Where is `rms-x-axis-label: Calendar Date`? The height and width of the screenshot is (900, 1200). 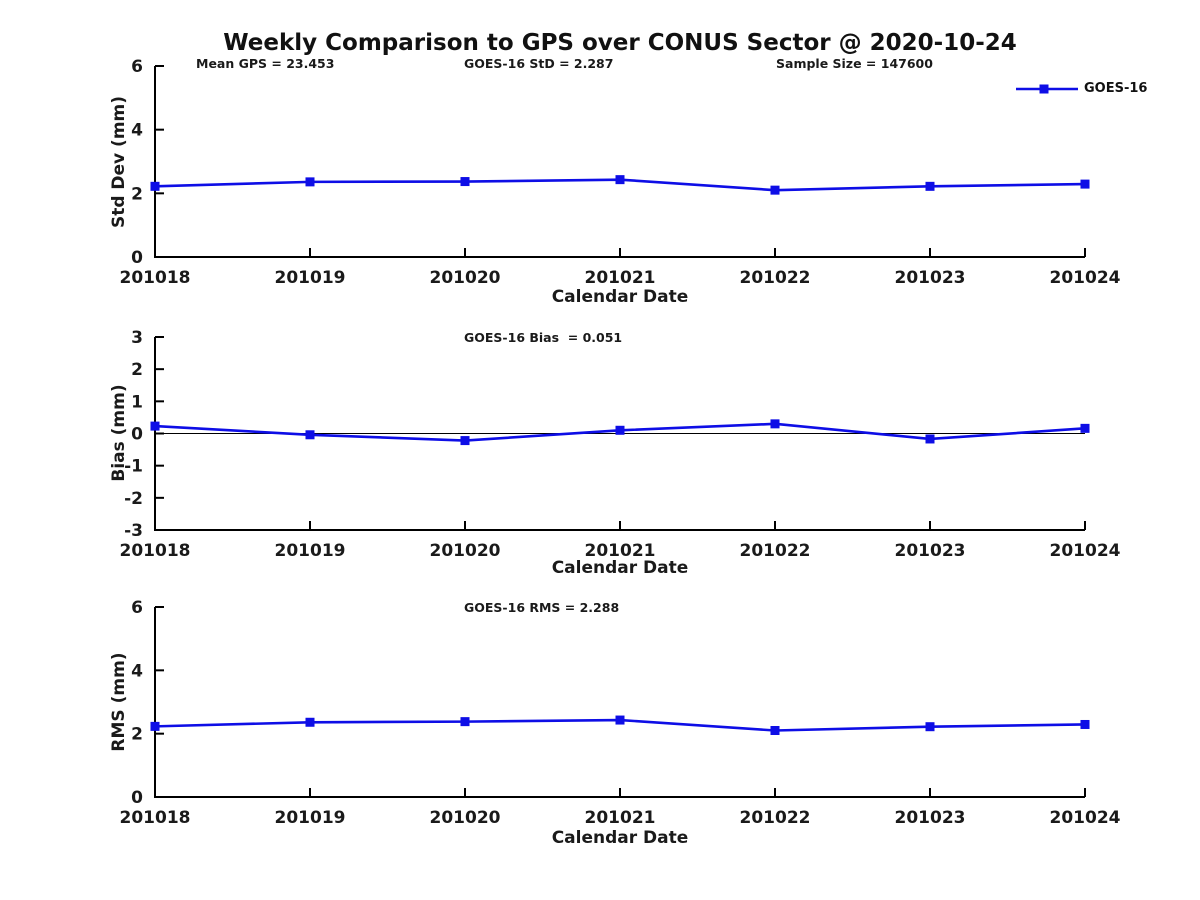 rms-x-axis-label: Calendar Date is located at coordinates (620, 838).